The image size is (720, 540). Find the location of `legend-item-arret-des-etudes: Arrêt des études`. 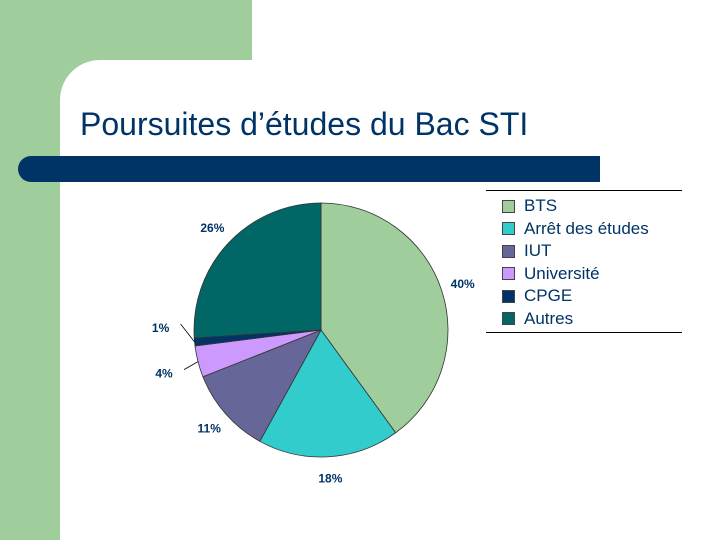

legend-item-arret-des-etudes: Arrêt des études is located at coordinates (592, 229).